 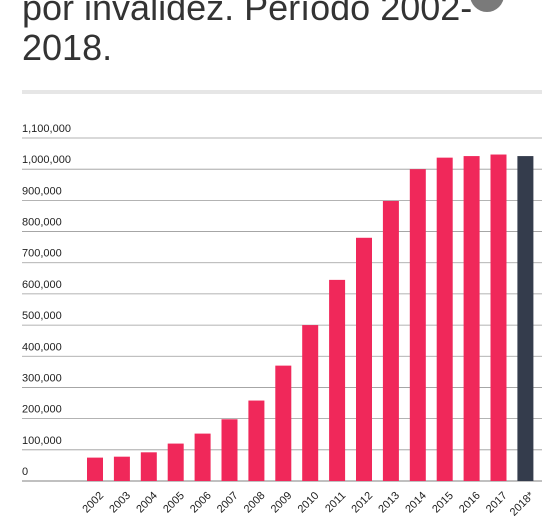 What do you see at coordinates (147, 503) in the screenshot?
I see `x-tick-label: 2004` at bounding box center [147, 503].